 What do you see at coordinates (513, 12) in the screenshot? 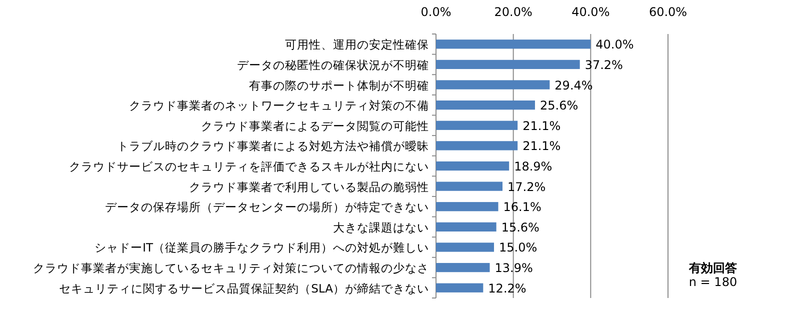
I see `x-tick-label: 20.0%` at bounding box center [513, 12].